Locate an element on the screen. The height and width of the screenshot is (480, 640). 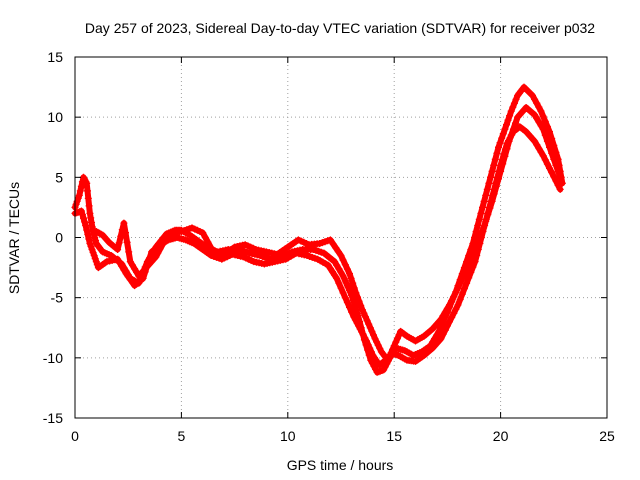
y-tick-label: 15 is located at coordinates (55, 57).